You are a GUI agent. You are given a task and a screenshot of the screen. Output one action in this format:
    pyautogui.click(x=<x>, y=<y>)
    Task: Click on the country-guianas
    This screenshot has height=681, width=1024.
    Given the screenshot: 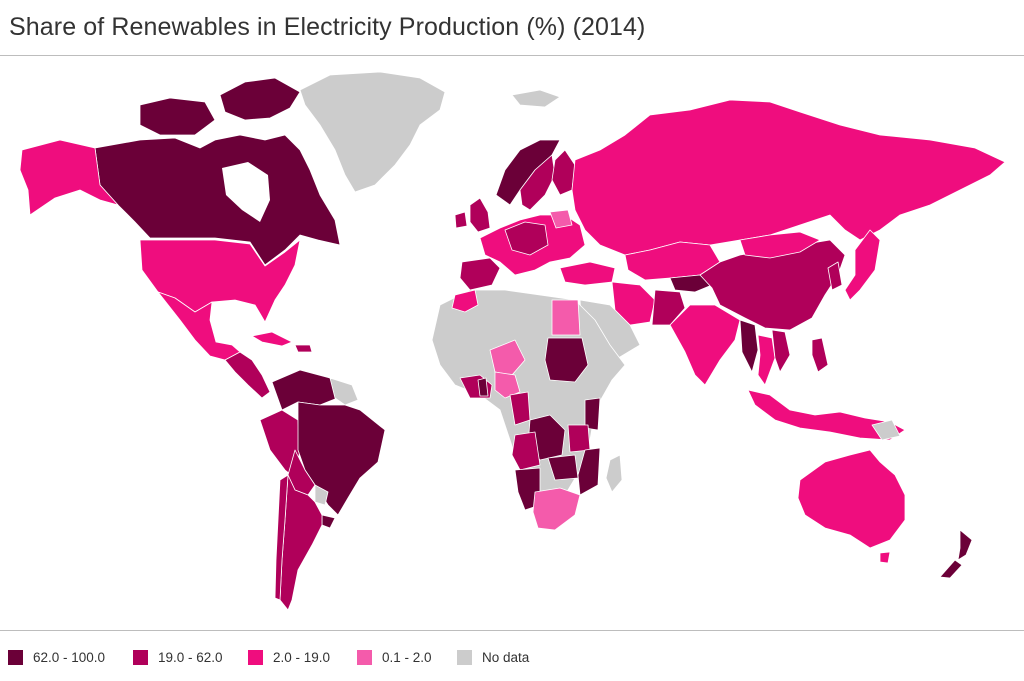 What is the action you would take?
    pyautogui.click(x=344, y=391)
    